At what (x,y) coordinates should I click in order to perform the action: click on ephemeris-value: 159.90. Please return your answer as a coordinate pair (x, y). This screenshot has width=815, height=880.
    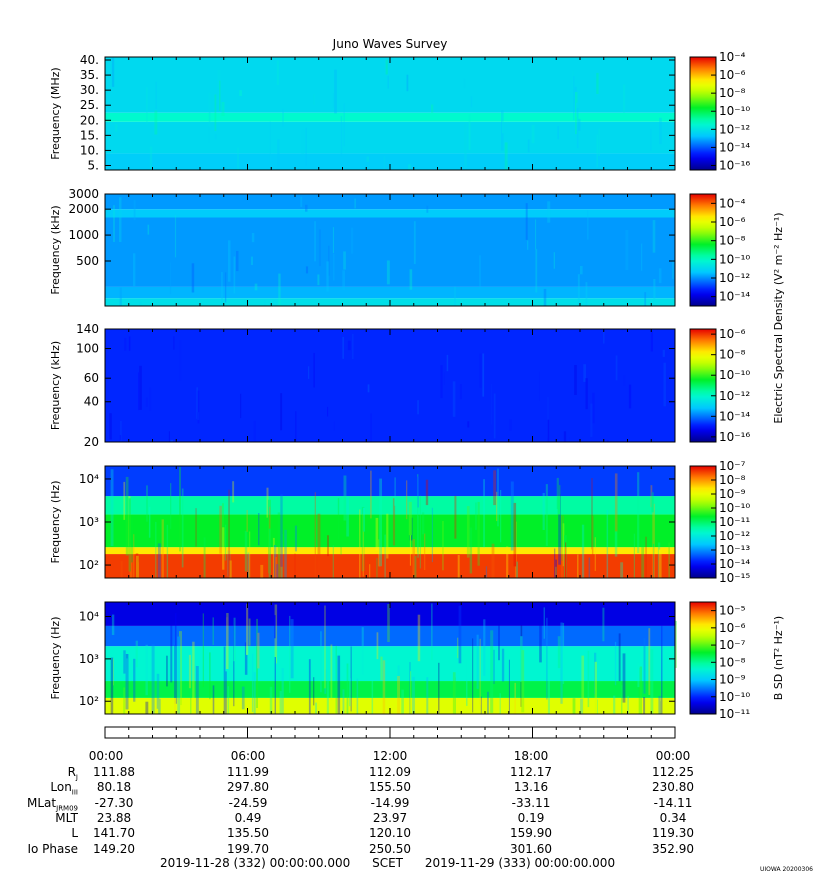
    Looking at the image, I should click on (531, 833).